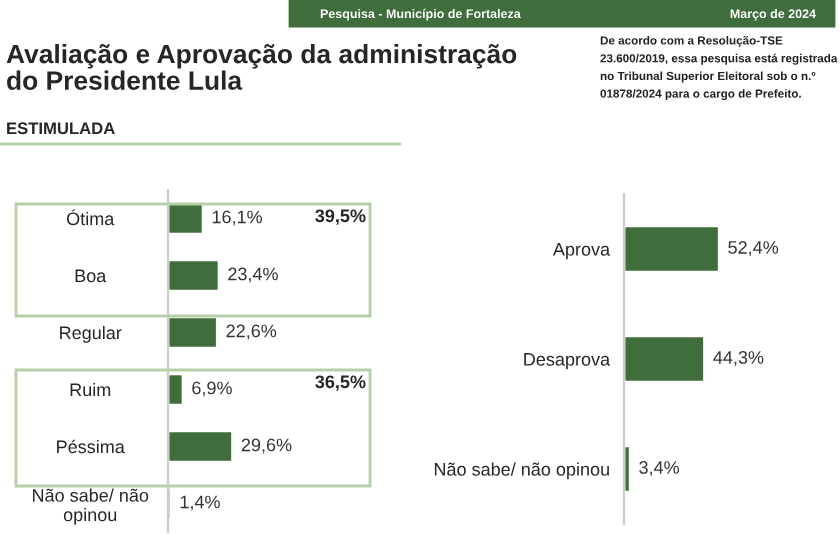 This screenshot has height=560, width=840. I want to click on y-tick-label: Boa, so click(91, 276).